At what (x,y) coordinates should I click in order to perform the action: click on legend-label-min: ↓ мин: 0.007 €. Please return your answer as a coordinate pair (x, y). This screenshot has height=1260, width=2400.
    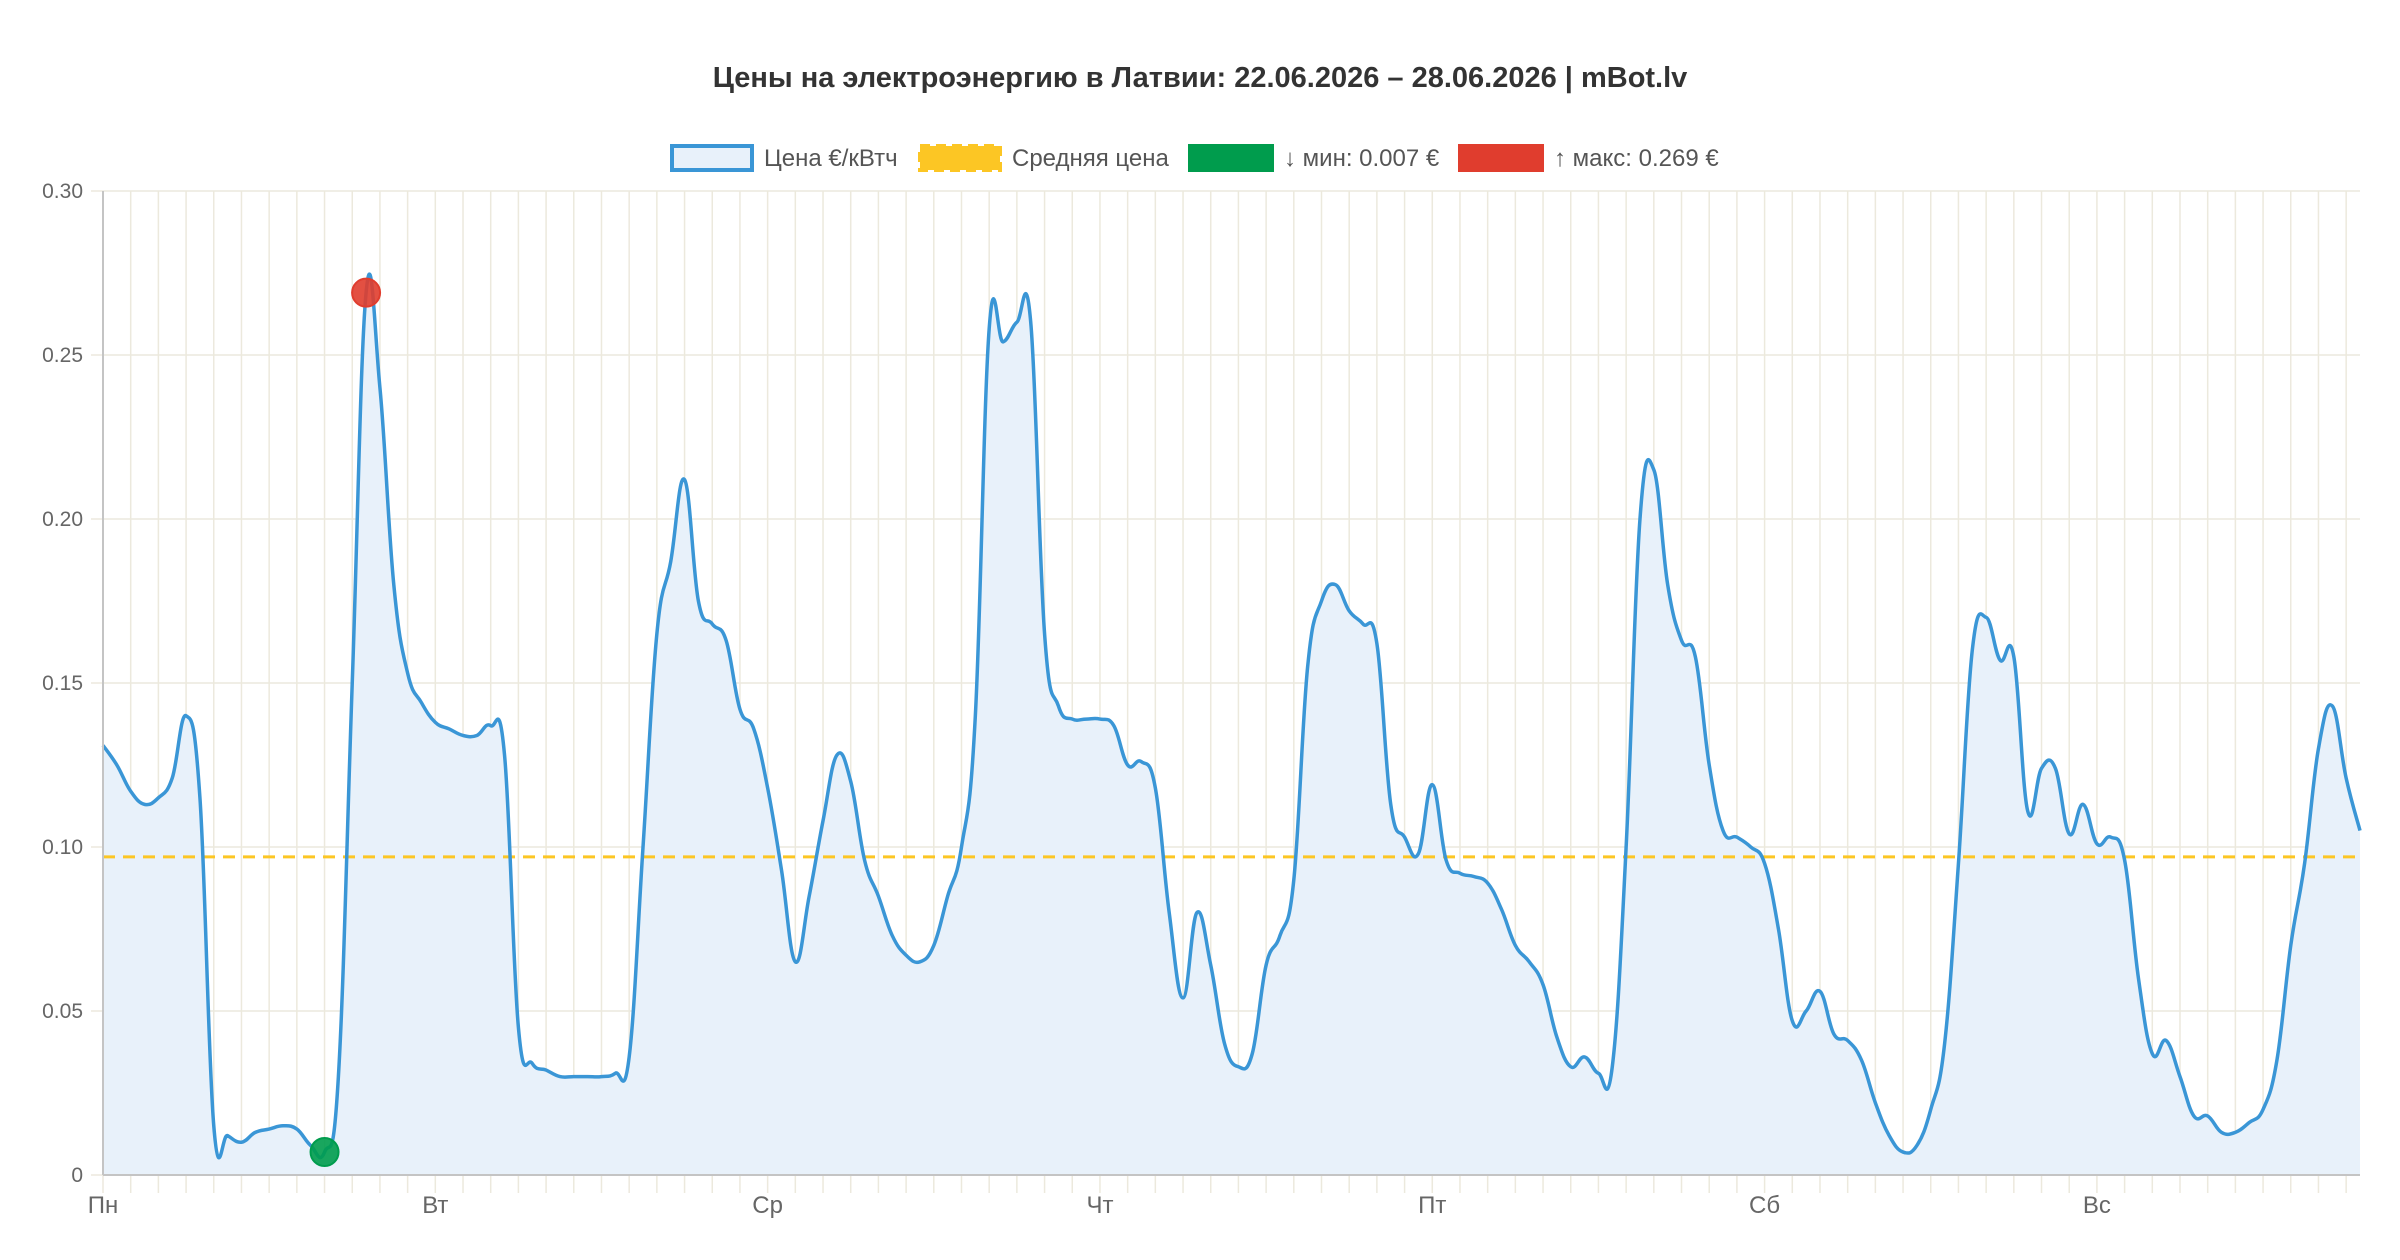
    Looking at the image, I should click on (1362, 158).